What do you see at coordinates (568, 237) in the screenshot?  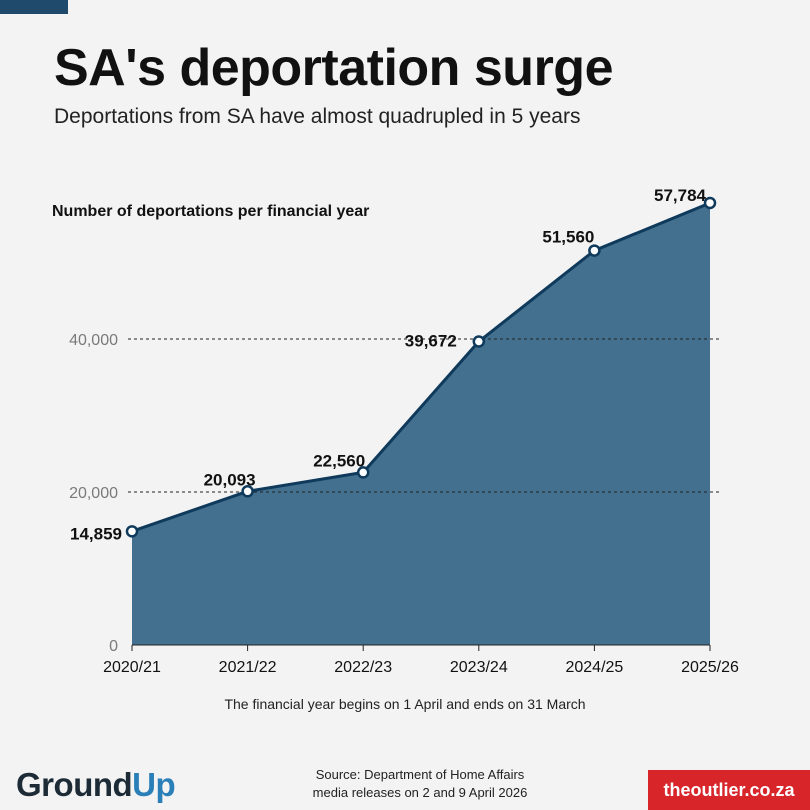 I see `data-label: 51,560` at bounding box center [568, 237].